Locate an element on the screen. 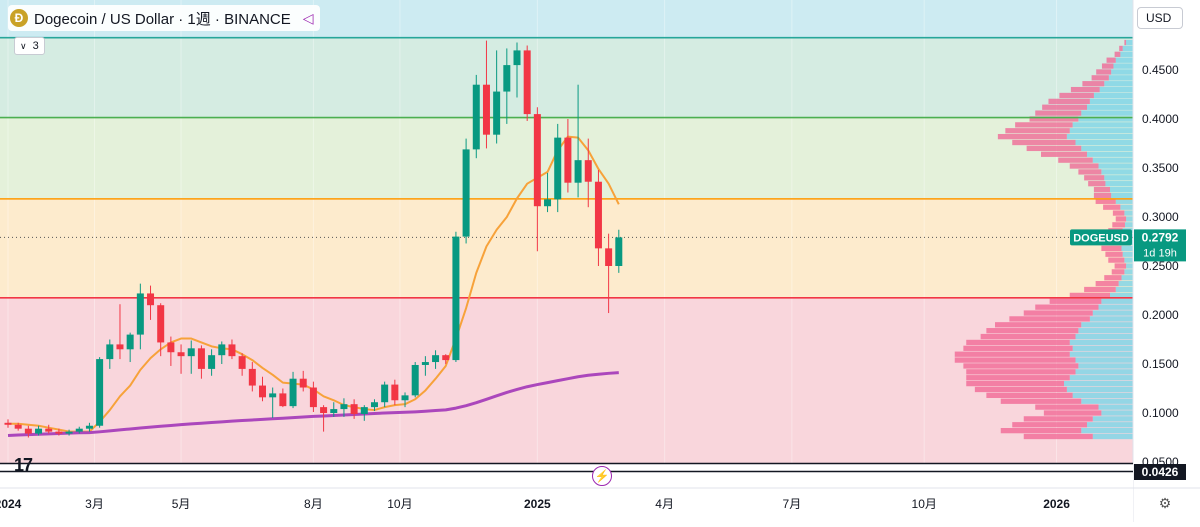 The image size is (1200, 527). long-moving-average-line is located at coordinates (313, 404).